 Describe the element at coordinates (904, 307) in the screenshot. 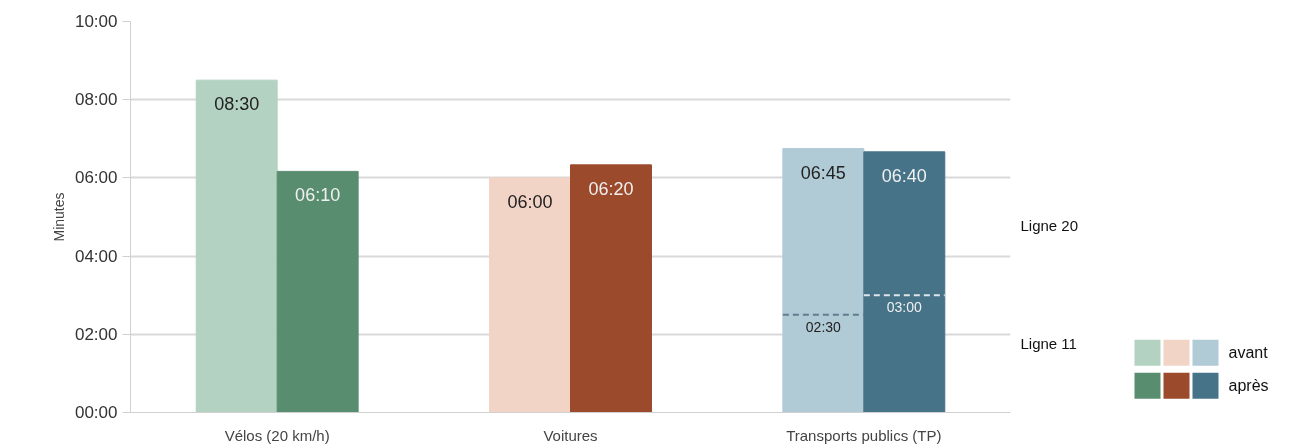

I see `ref-line-label: 03:00` at that location.